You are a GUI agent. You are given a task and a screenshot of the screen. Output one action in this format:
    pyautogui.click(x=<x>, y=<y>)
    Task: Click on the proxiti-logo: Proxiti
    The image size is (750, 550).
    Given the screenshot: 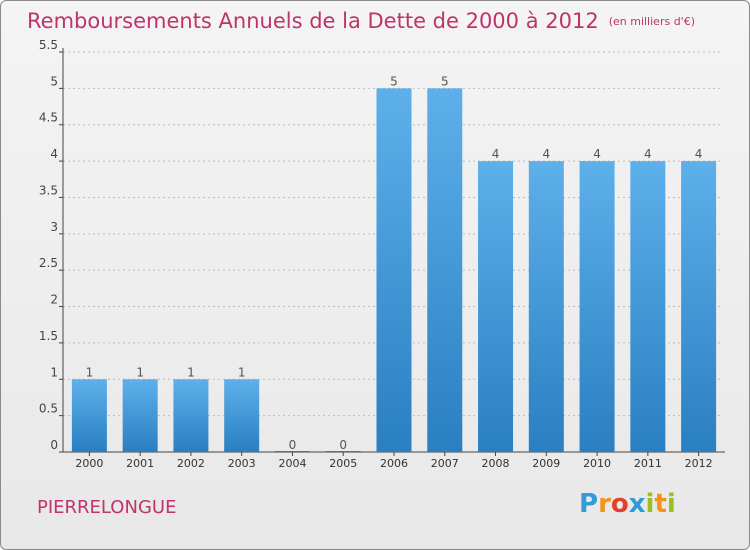 What is the action you would take?
    pyautogui.click(x=627, y=504)
    